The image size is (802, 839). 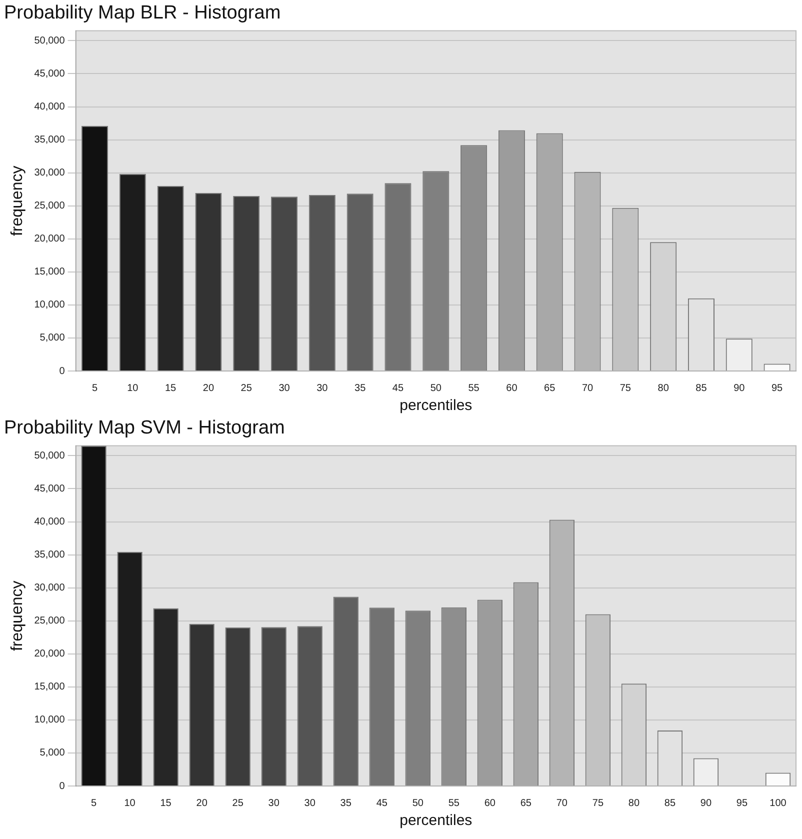 I want to click on chart-title: Probability Map BLR - Histogram, so click(x=142, y=13).